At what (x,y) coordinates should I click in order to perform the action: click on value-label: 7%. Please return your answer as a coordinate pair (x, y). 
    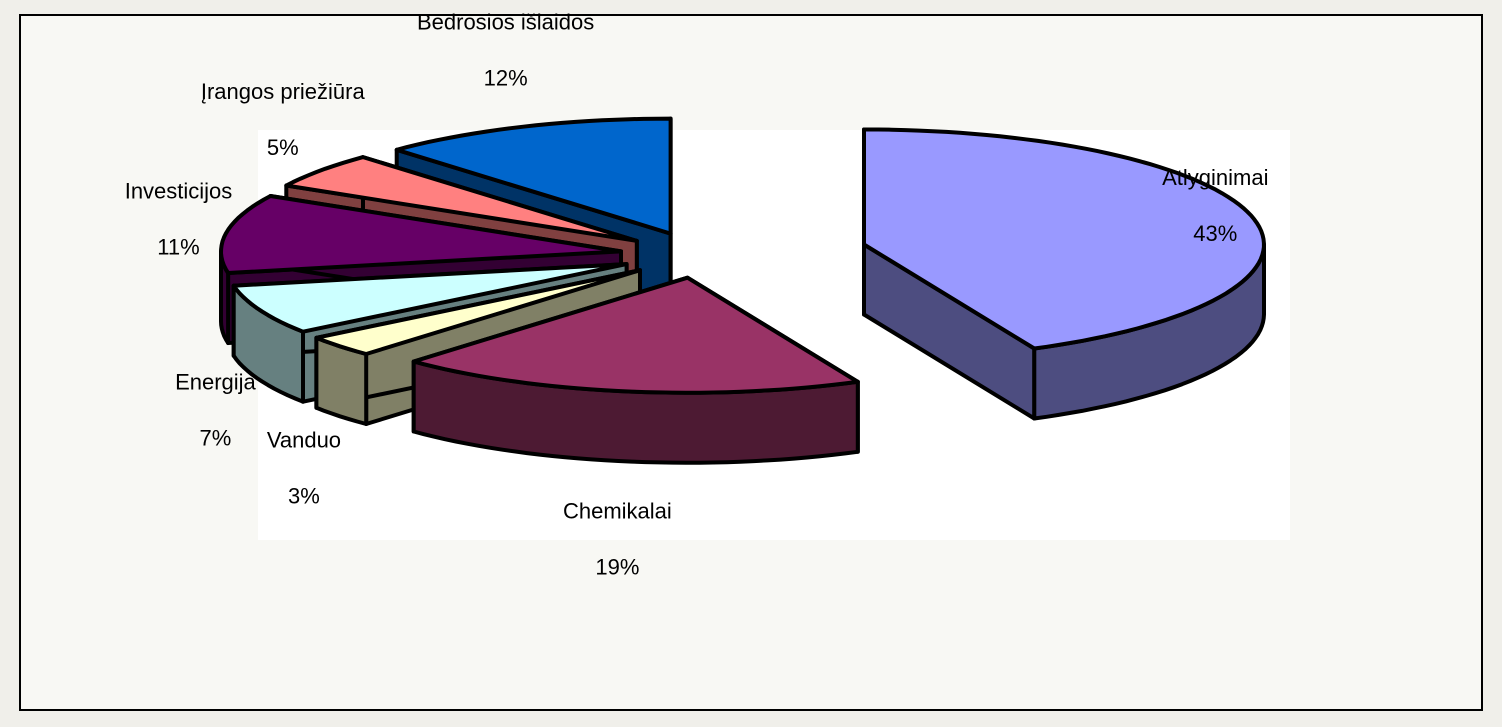
    Looking at the image, I should click on (216, 438).